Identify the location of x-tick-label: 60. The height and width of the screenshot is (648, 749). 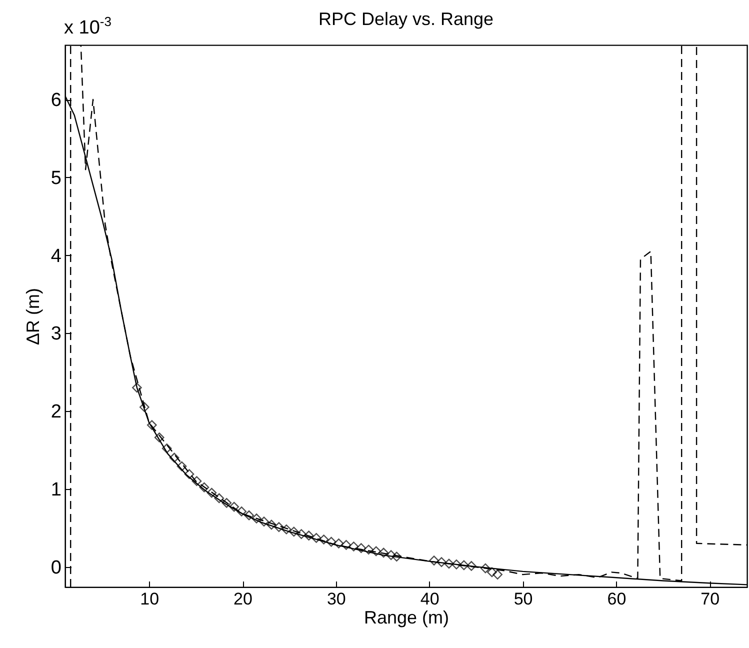
(616, 599).